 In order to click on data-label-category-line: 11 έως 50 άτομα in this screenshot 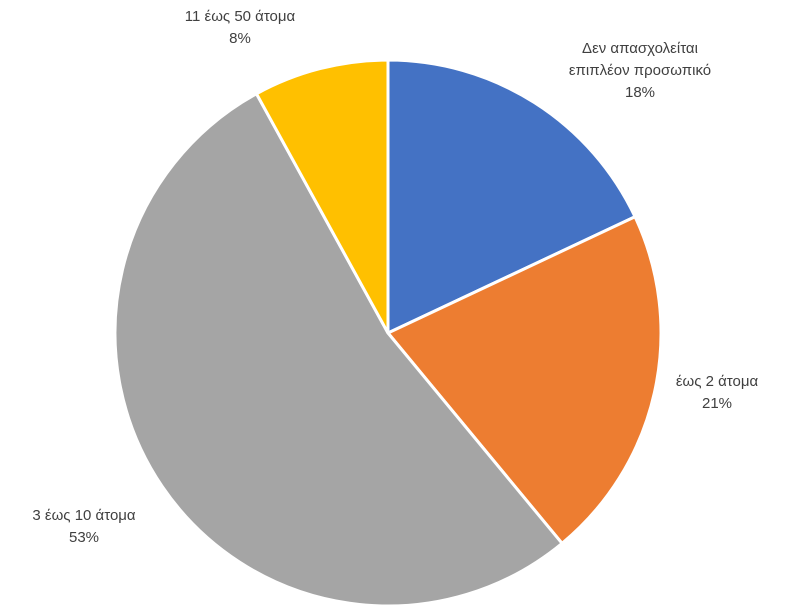, I will do `click(240, 16)`.